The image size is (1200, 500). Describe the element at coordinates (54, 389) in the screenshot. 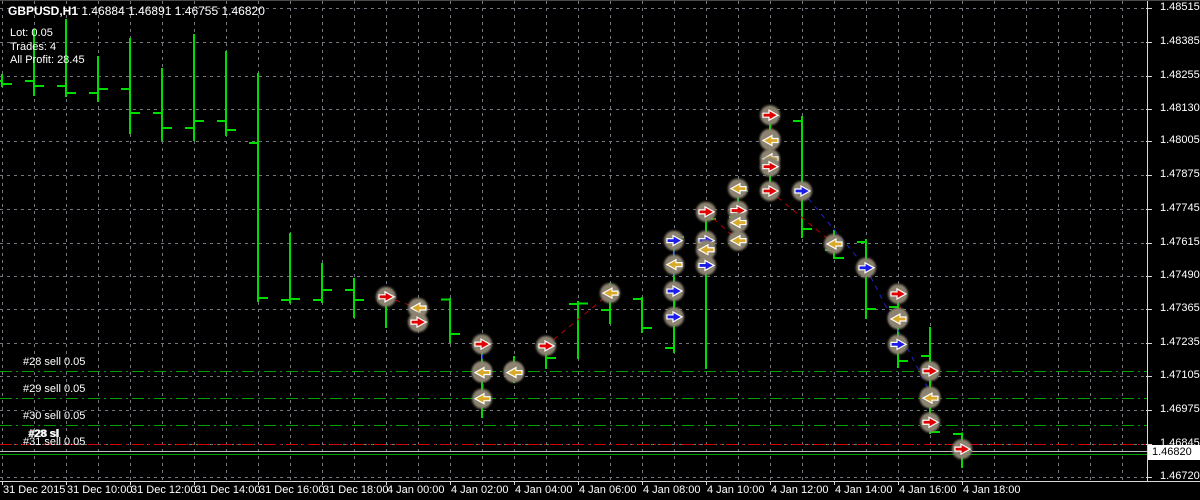

I see `order-label: #29 sell 0.05` at that location.